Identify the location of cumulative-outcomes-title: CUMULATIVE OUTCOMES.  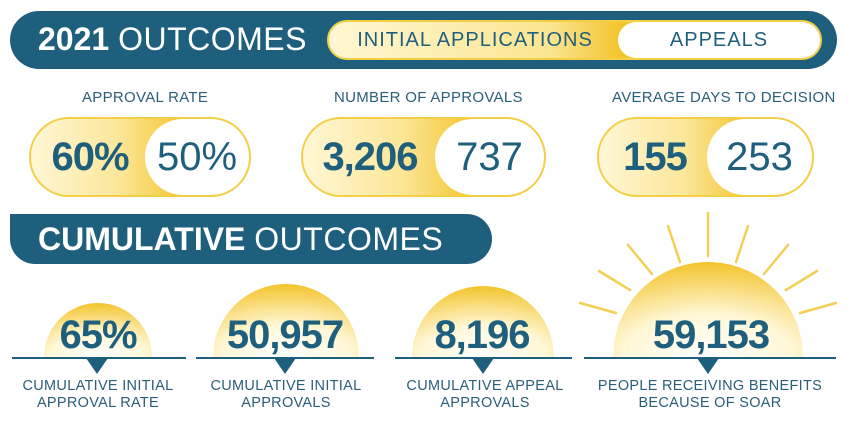
(240, 239).